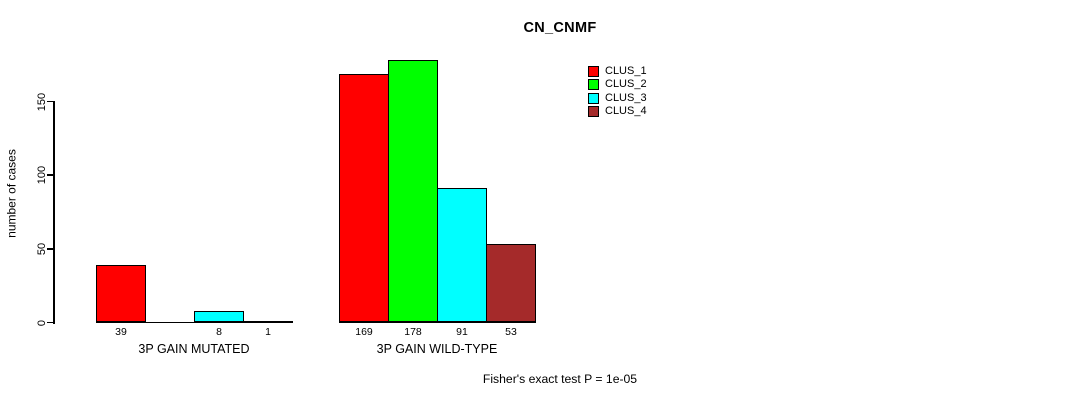 This screenshot has height=400, width=1090. Describe the element at coordinates (194, 349) in the screenshot. I see `x-category-label: 3P GAIN MUTATED` at that location.